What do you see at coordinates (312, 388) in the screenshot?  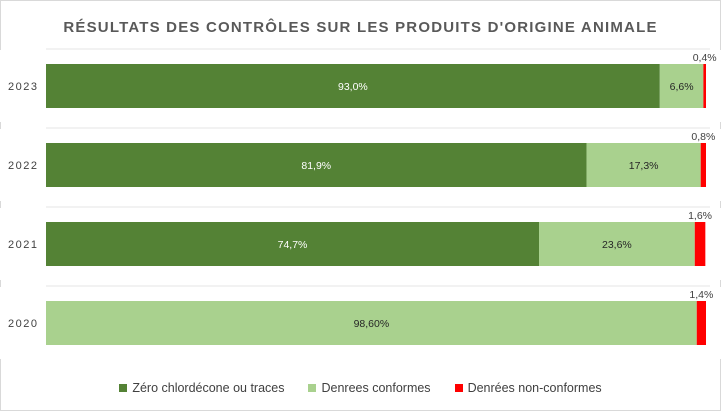 I see `legend-swatch-conformes` at bounding box center [312, 388].